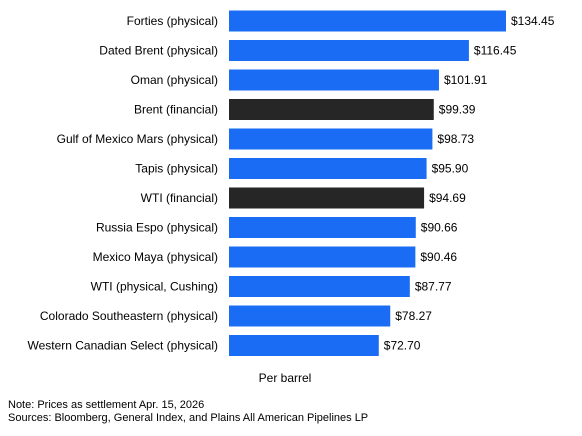 The image size is (582, 436). What do you see at coordinates (174, 80) in the screenshot?
I see `category-label: Oman (physical)` at bounding box center [174, 80].